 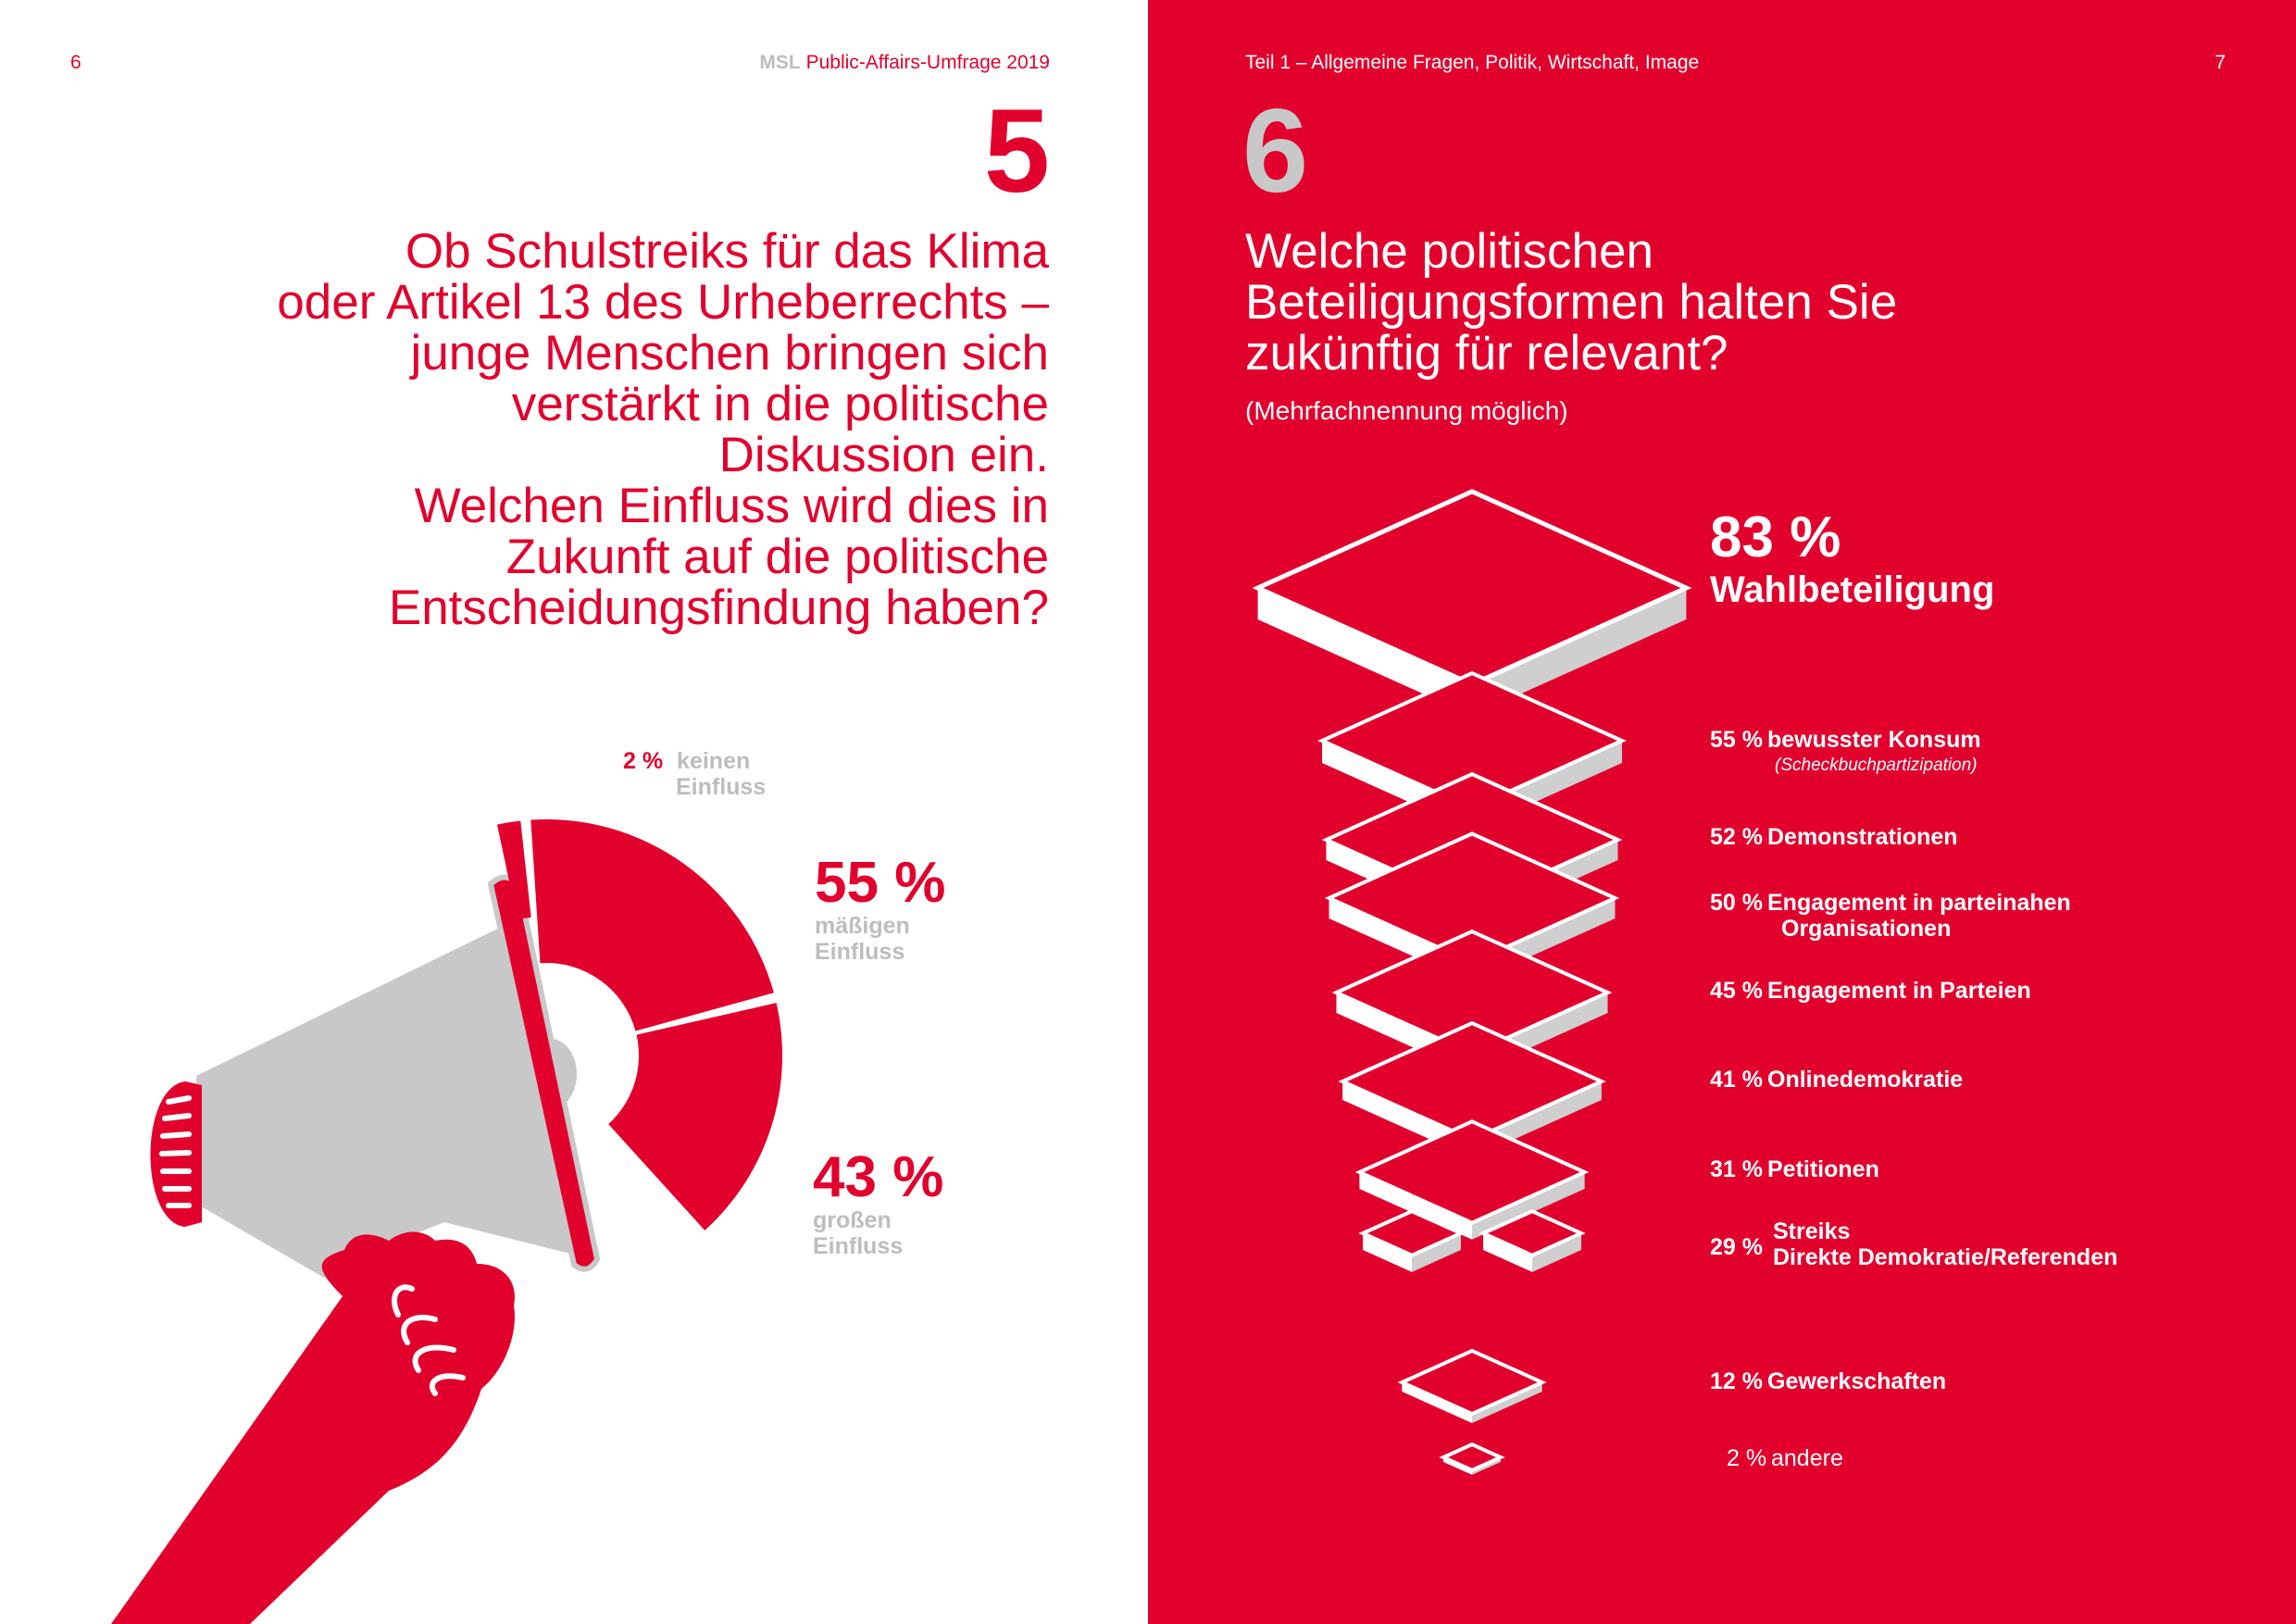 What do you see at coordinates (1775, 537) in the screenshot?
I see `pct-wahlbeteiligung: 83 %` at bounding box center [1775, 537].